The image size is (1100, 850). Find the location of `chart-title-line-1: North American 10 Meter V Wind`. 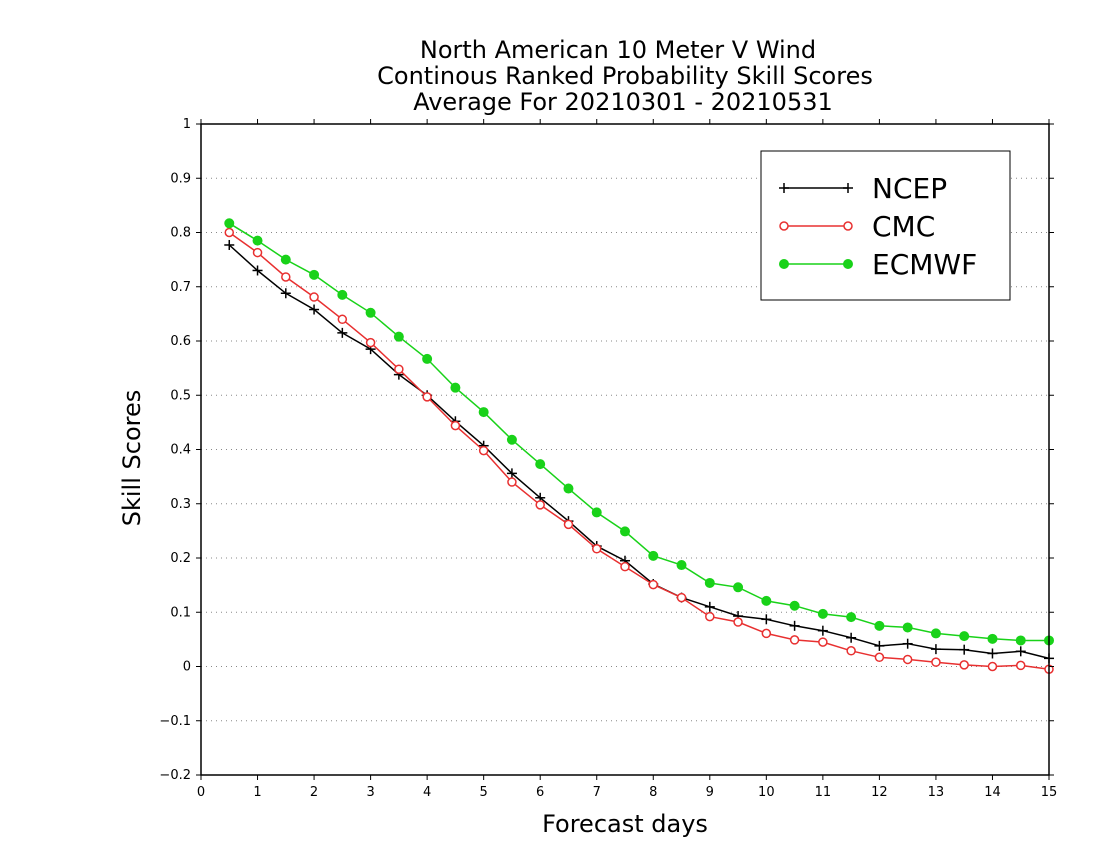

chart-title-line-1: North American 10 Meter V Wind is located at coordinates (618, 50).